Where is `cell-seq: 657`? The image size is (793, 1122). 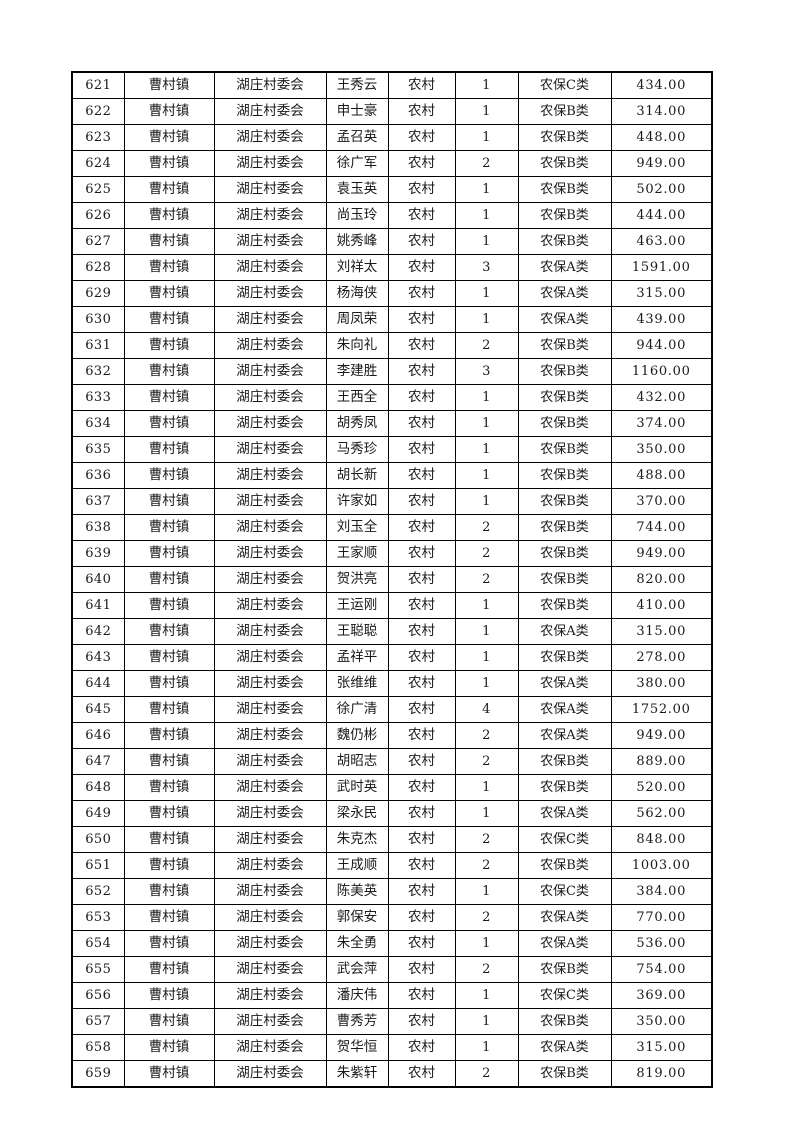 cell-seq: 657 is located at coordinates (98, 1021).